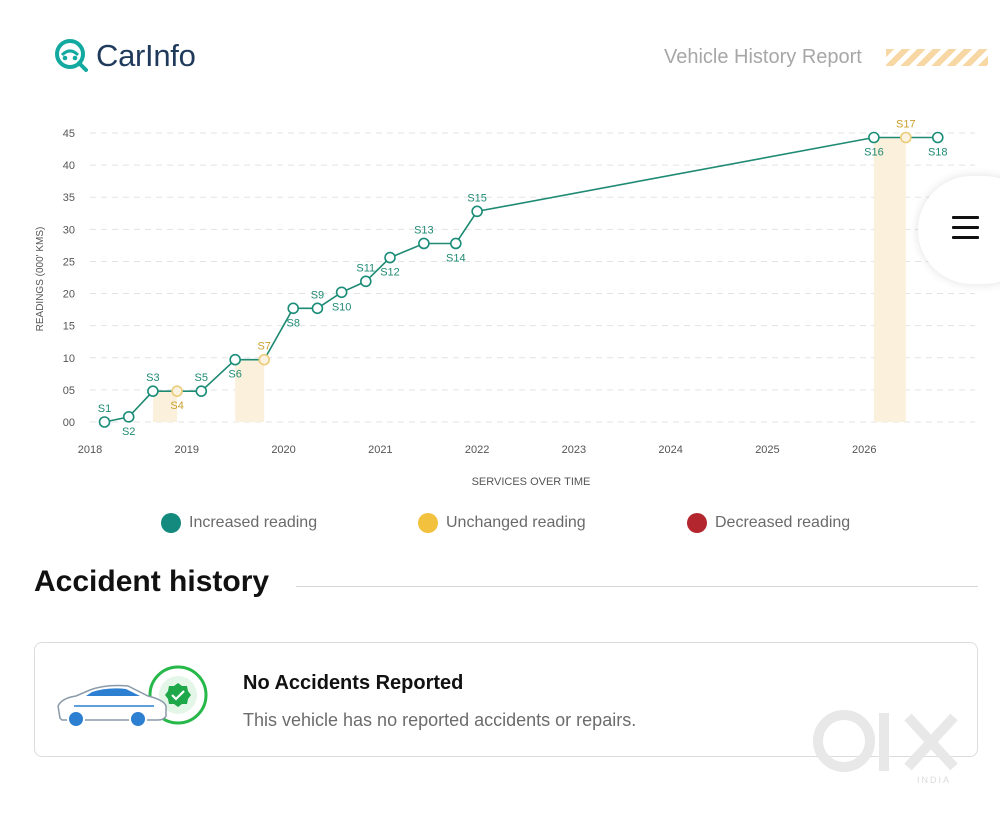 This screenshot has width=1000, height=834. What do you see at coordinates (864, 450) in the screenshot?
I see `x-tick-label: 2026` at bounding box center [864, 450].